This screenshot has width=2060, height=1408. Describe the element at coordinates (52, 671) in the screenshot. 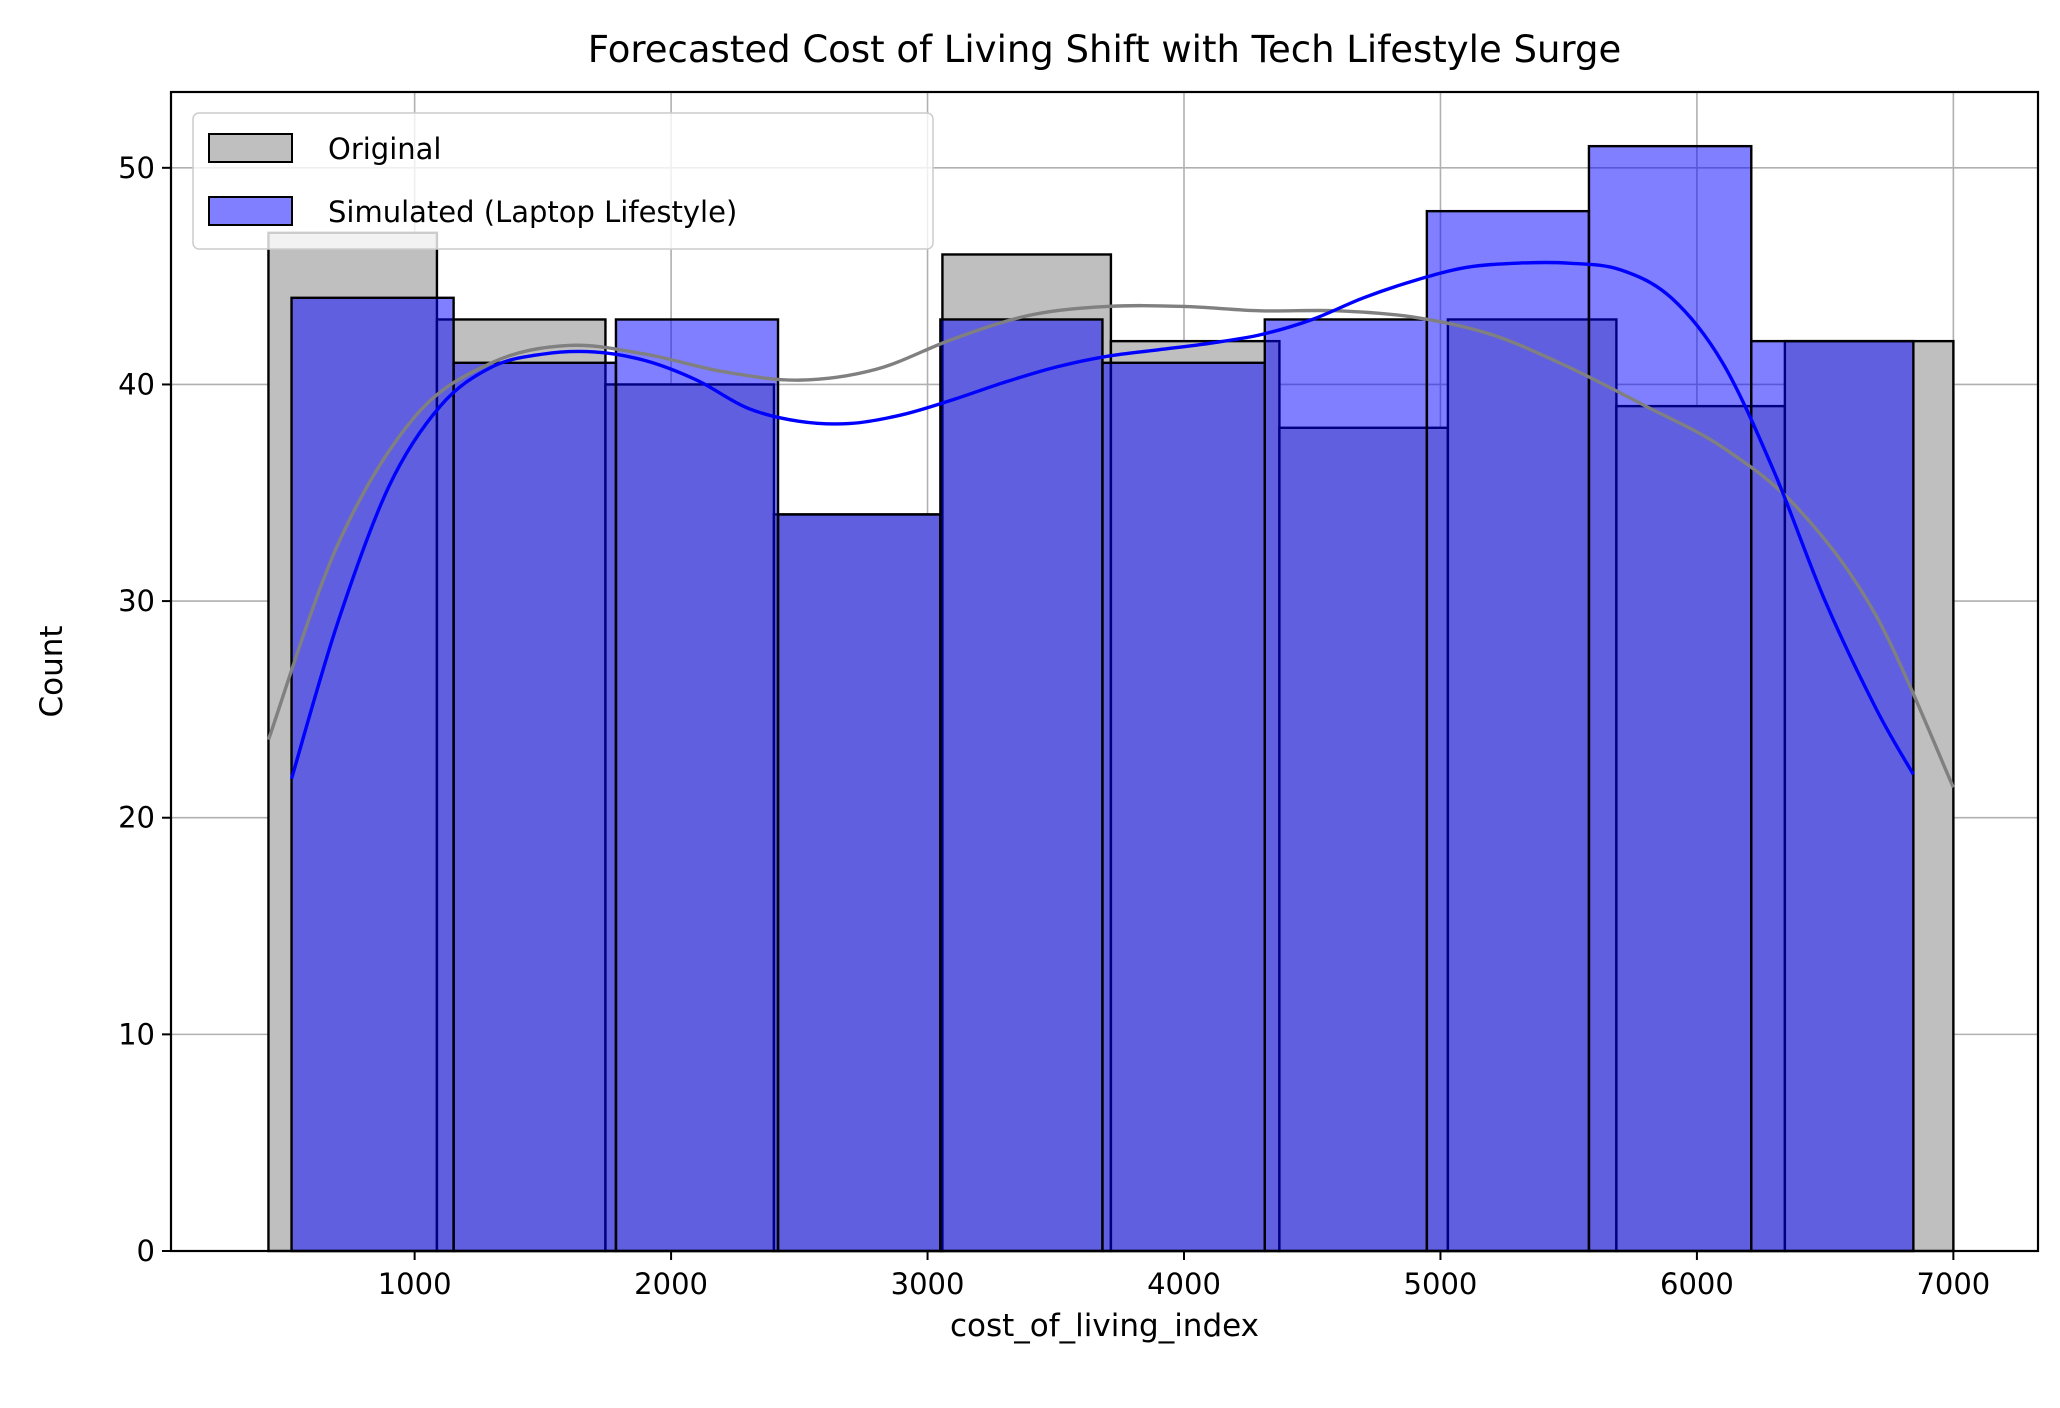

I see `y-axis-label: Count` at that location.